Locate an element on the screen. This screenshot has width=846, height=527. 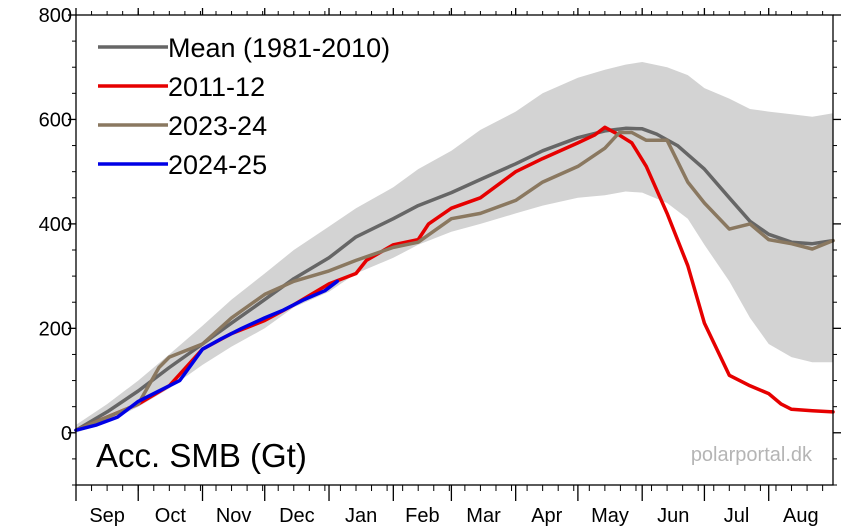
ytick-label: 0 is located at coordinates (66, 434).